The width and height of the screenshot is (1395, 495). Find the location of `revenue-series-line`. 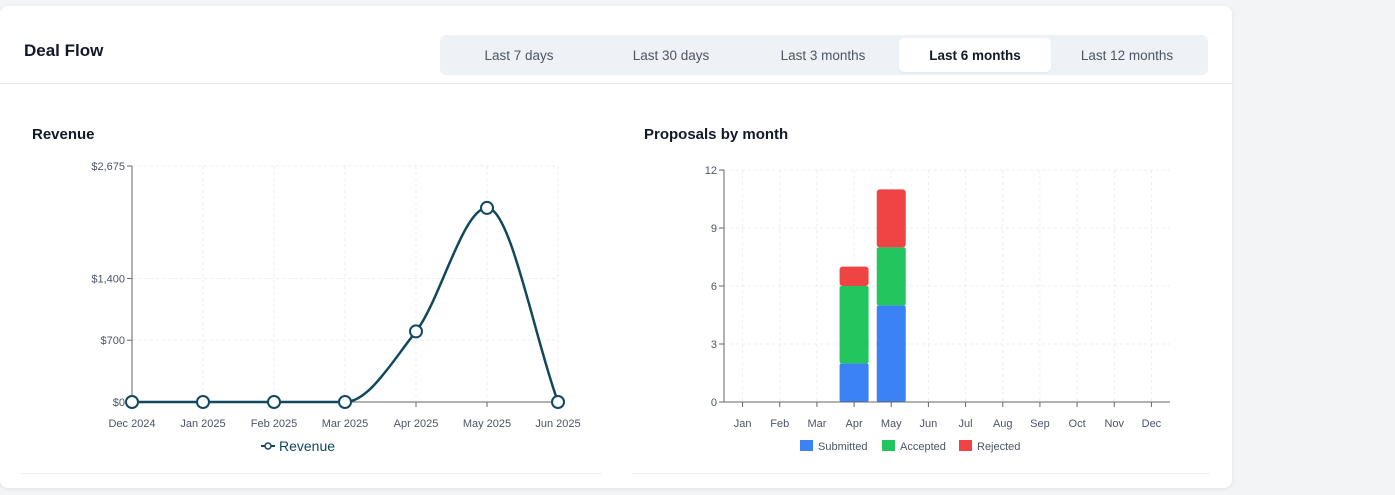

revenue-series-line is located at coordinates (345, 305).